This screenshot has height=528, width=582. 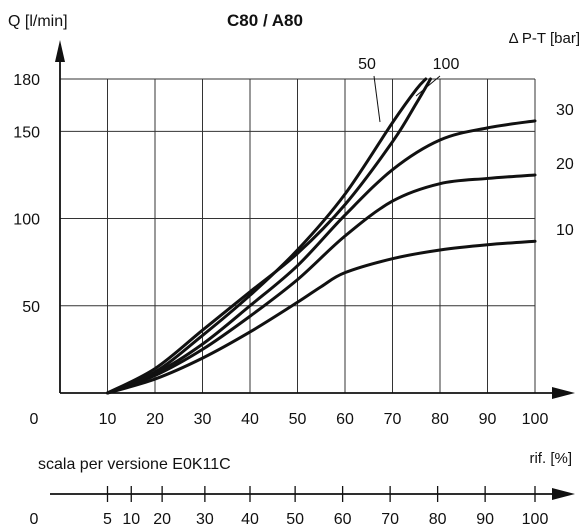 What do you see at coordinates (440, 419) in the screenshot?
I see `x-tick-label: 80` at bounding box center [440, 419].